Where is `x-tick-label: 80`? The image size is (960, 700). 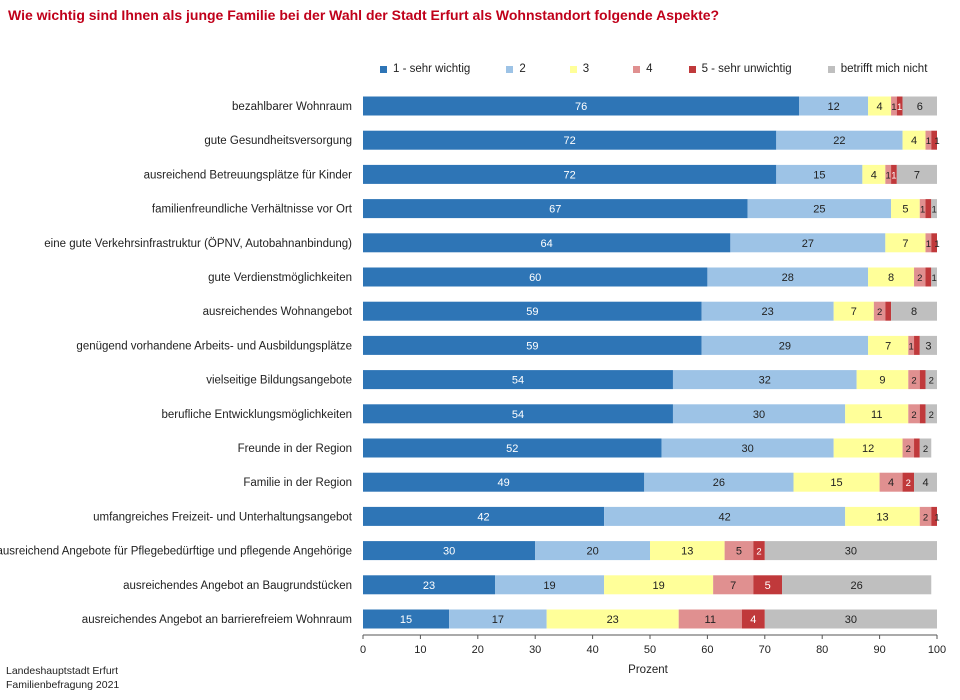 x-tick-label: 80 is located at coordinates (822, 650).